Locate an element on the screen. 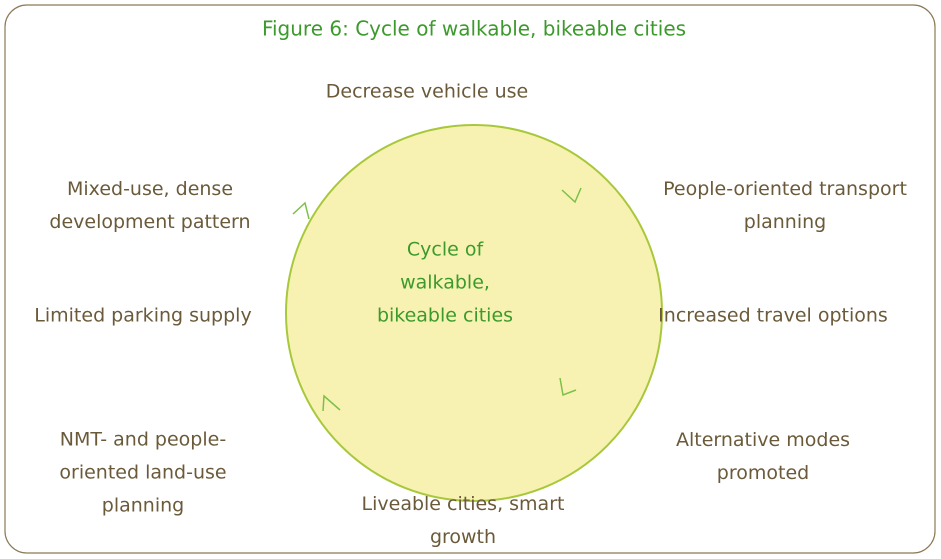  node-label: development pattern is located at coordinates (149, 222).